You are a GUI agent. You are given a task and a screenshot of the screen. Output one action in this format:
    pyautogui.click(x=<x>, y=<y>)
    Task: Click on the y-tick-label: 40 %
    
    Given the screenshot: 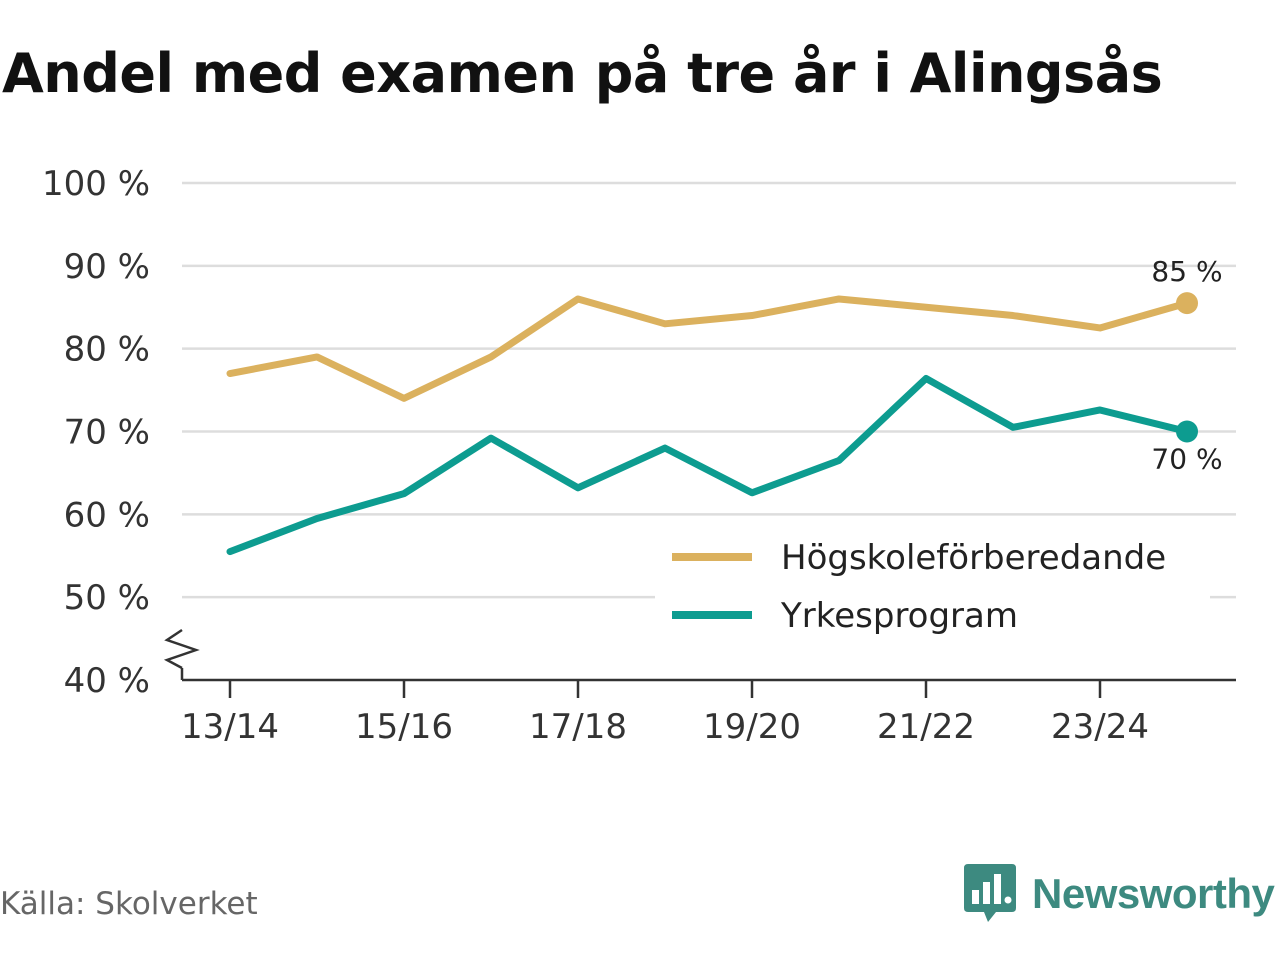 What is the action you would take?
    pyautogui.click(x=107, y=681)
    